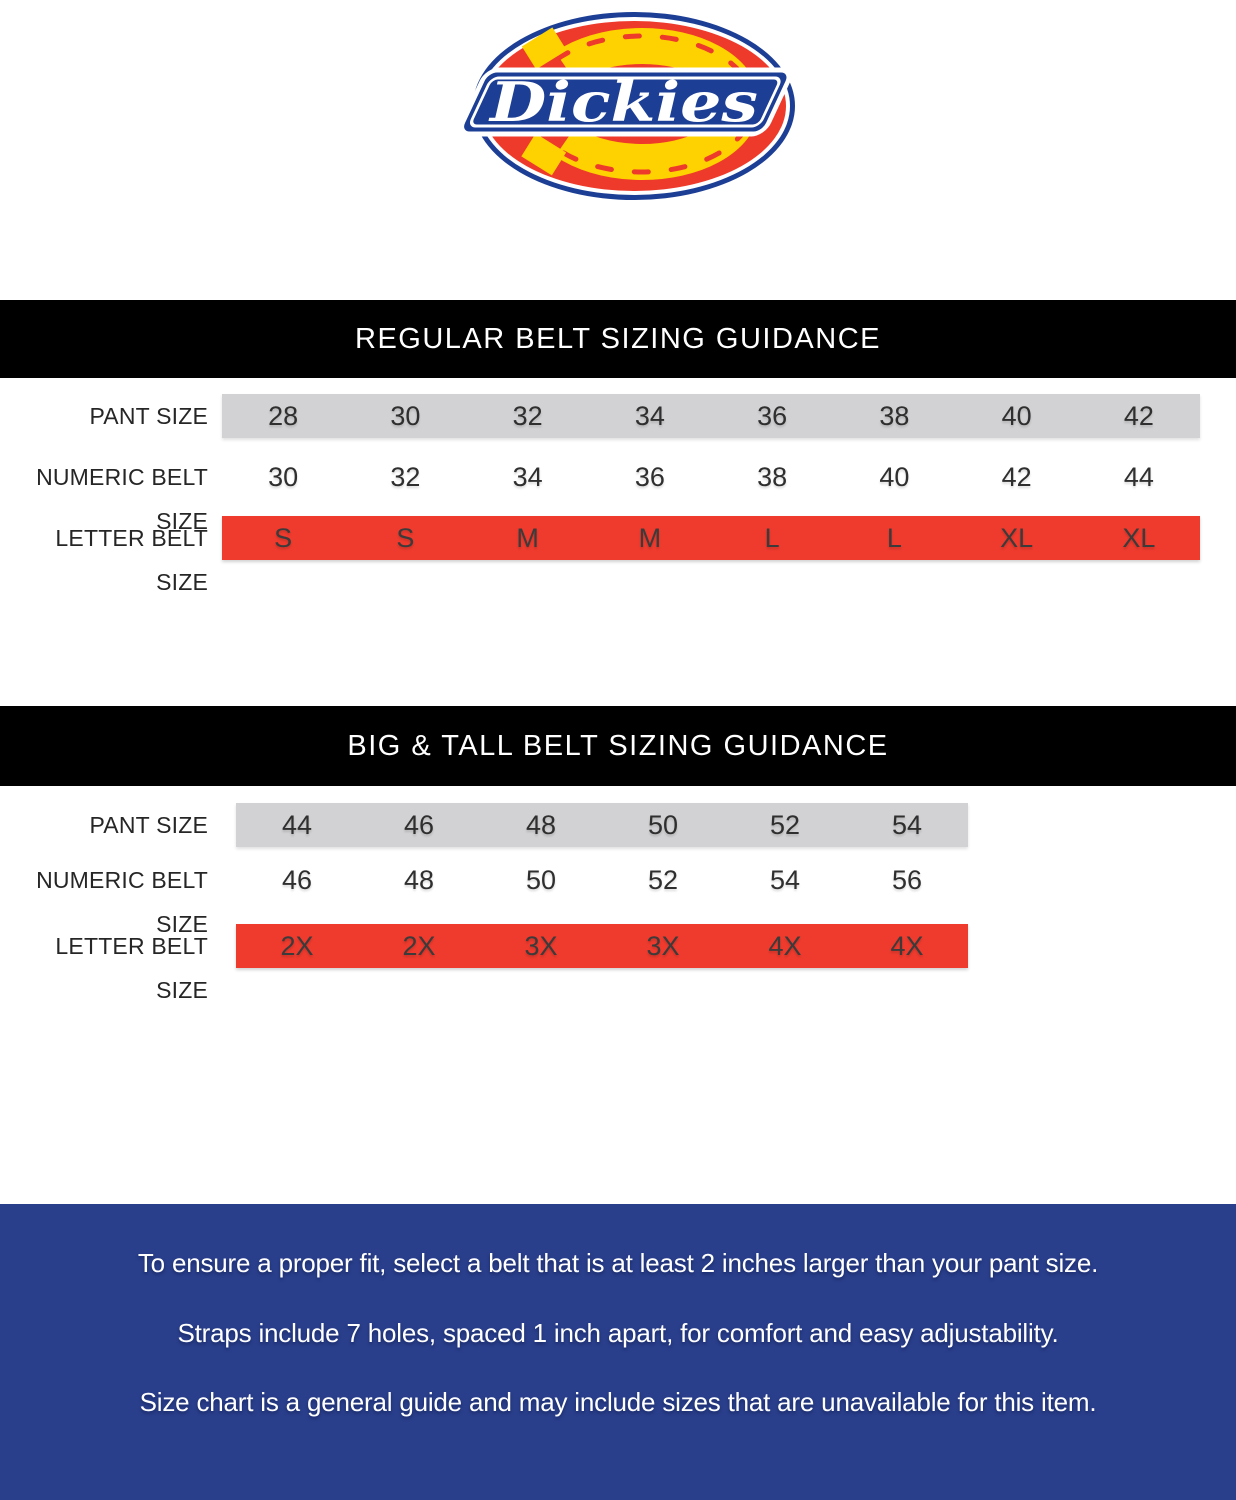 The width and height of the screenshot is (1236, 1500). I want to click on dickies-wordmark: Dickies, so click(623, 102).